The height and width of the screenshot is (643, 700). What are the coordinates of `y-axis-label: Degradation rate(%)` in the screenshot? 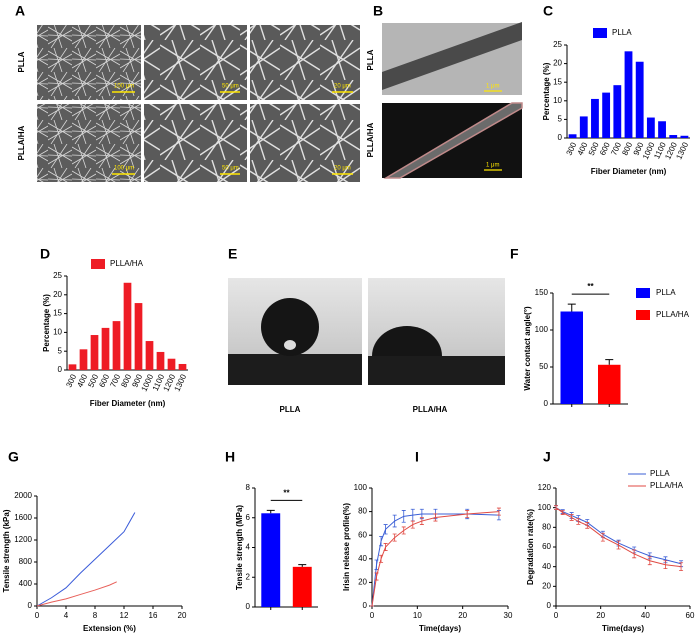 It's located at (530, 547).